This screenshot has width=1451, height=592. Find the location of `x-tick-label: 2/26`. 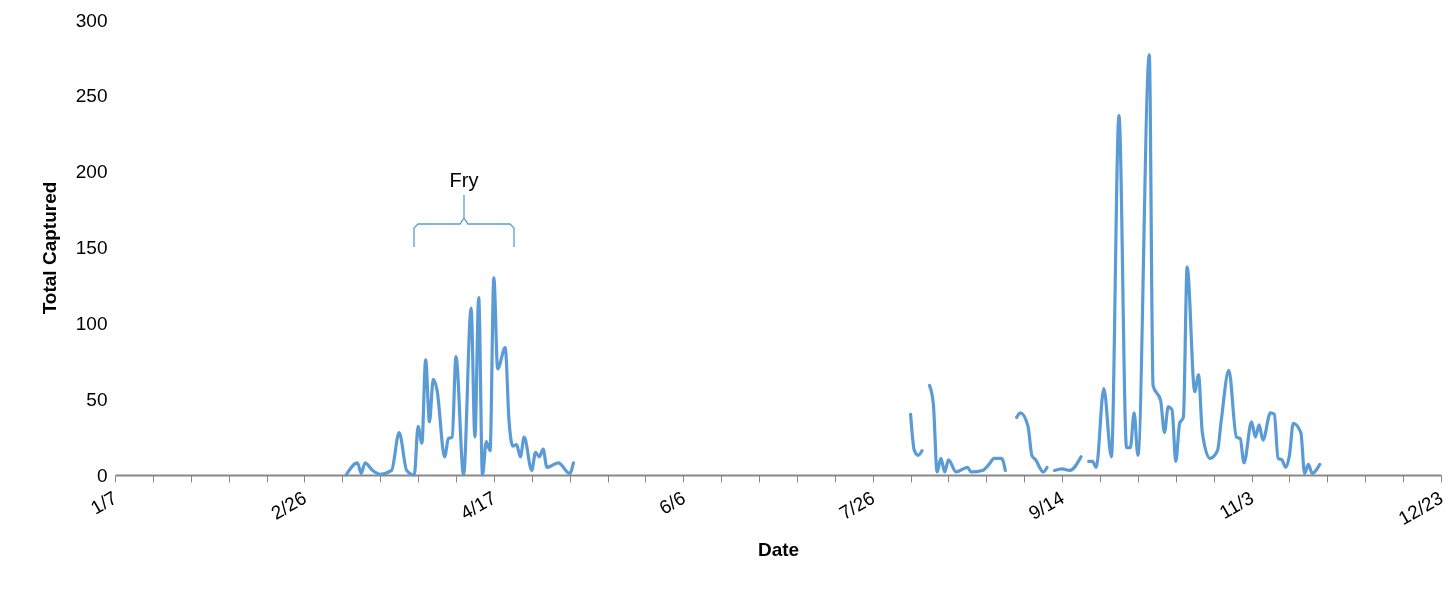

x-tick-label: 2/26 is located at coordinates (288, 505).